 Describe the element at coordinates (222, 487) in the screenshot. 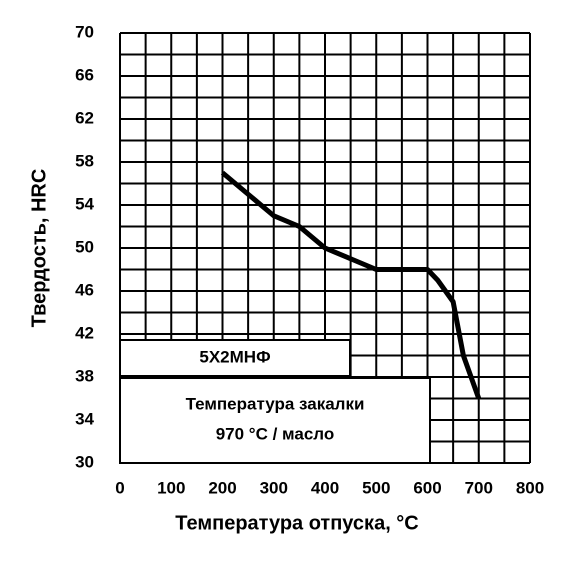

I see `x-tick-label: 200` at that location.